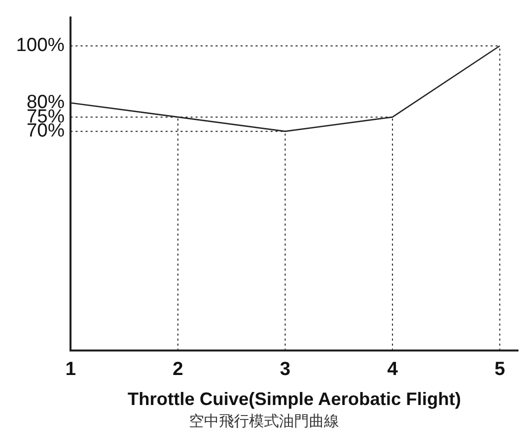 The height and width of the screenshot is (437, 524). I want to click on x-tick-label: 3, so click(285, 369).